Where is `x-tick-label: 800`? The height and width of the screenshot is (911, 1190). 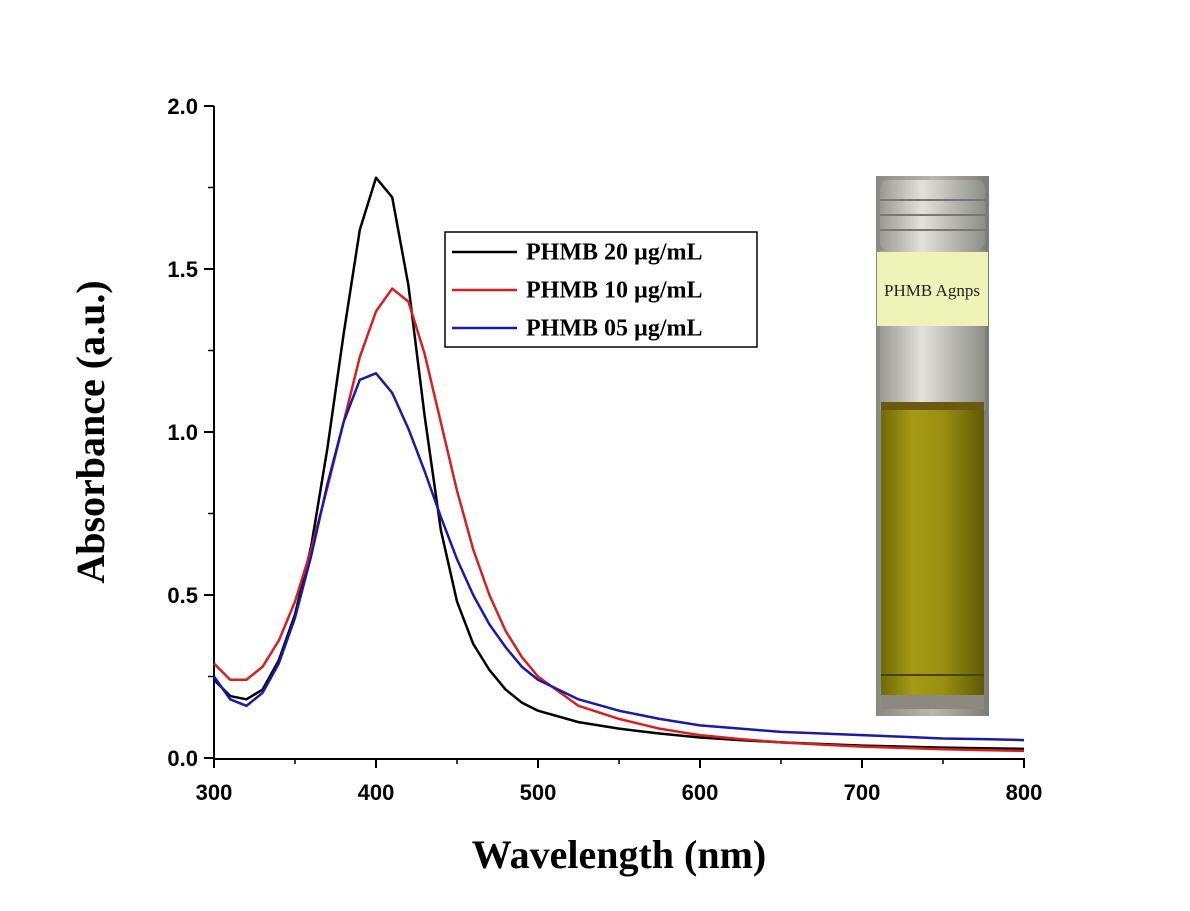
x-tick-label: 800 is located at coordinates (1024, 792).